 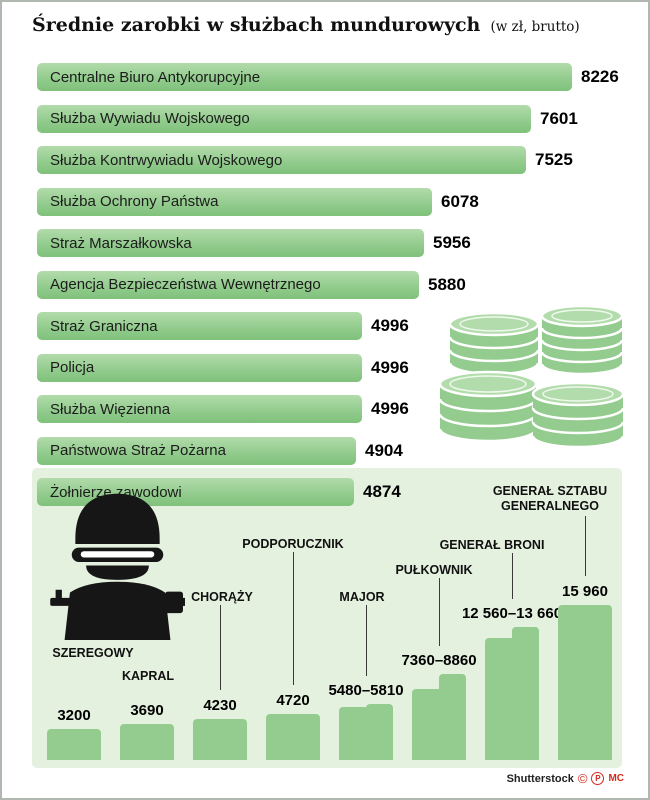 I want to click on salary-bar-value: 6078, so click(x=460, y=201).